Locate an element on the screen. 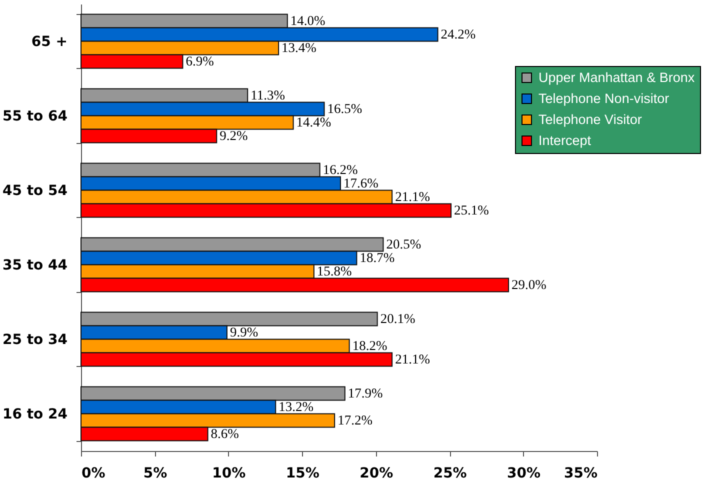 The height and width of the screenshot is (491, 703). data-label: 9.2% is located at coordinates (234, 136).